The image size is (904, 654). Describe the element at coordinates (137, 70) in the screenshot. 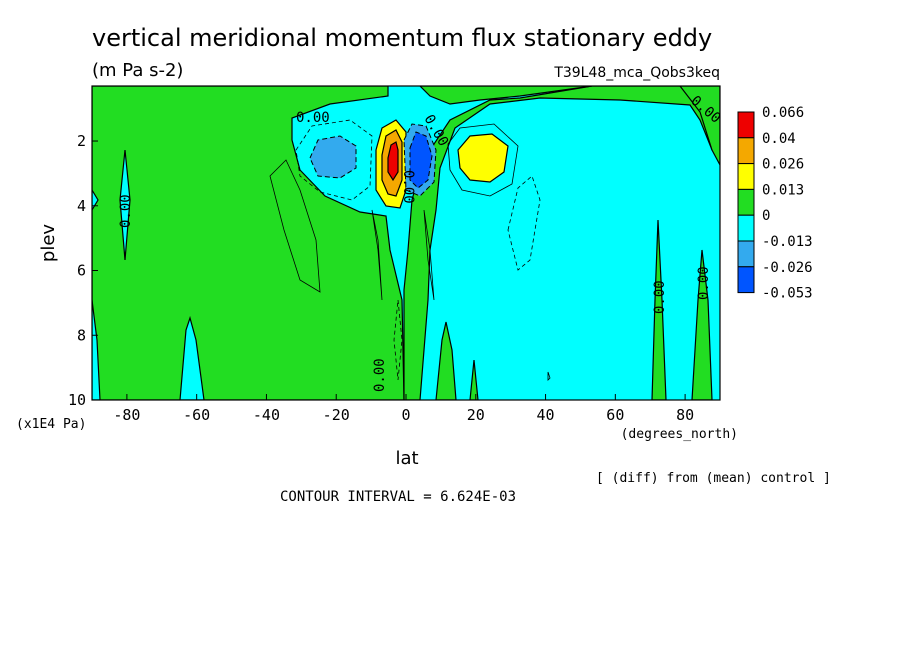

I see `units-label: (m Pa s-2)` at that location.